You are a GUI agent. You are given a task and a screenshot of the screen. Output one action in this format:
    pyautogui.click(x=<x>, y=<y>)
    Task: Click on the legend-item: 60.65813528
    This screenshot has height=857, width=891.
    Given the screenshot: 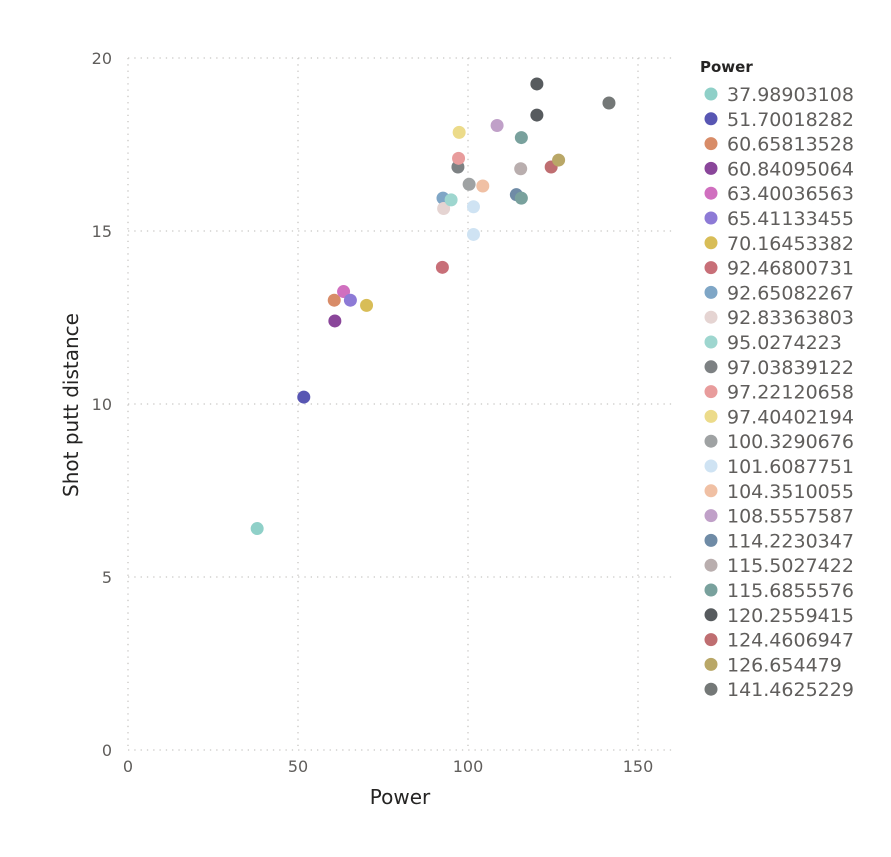 What is the action you would take?
    pyautogui.click(x=779, y=145)
    